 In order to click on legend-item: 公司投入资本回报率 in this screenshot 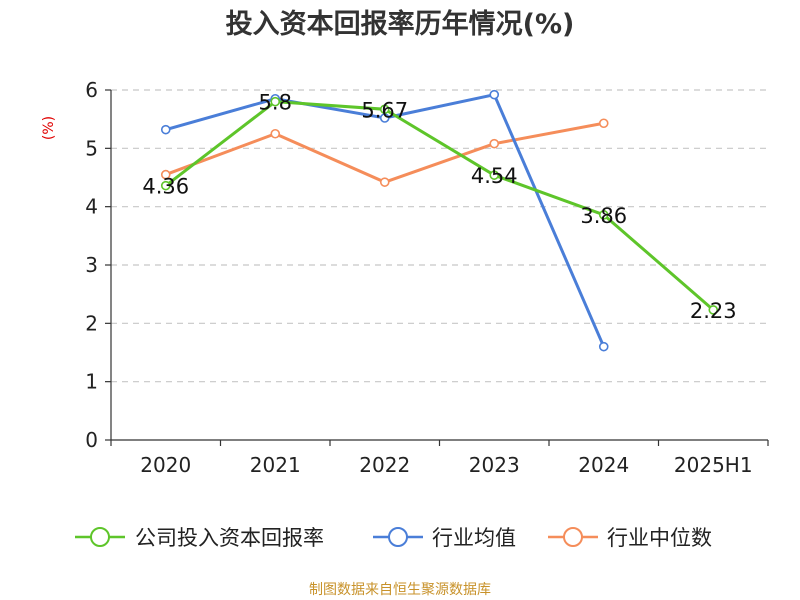, I will do `click(199, 538)`.